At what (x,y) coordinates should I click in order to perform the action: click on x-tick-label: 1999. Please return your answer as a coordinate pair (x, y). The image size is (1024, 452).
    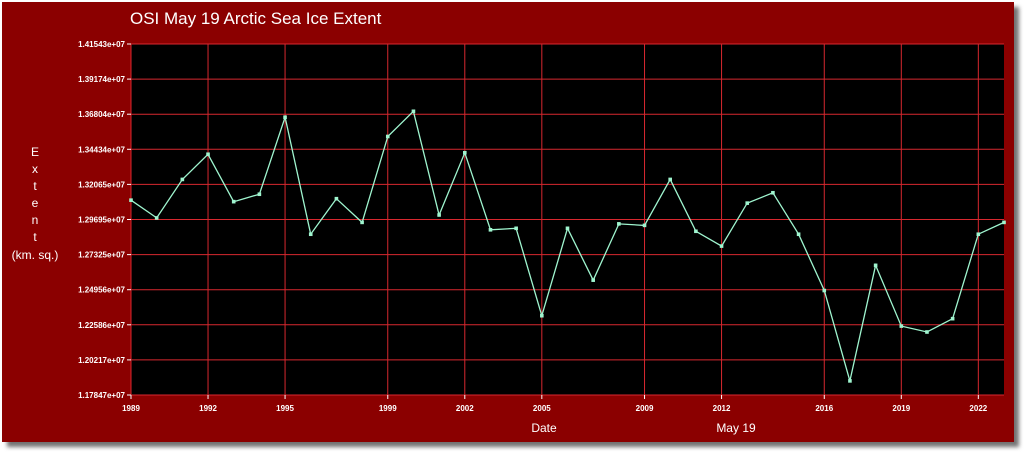
    Looking at the image, I should click on (388, 408).